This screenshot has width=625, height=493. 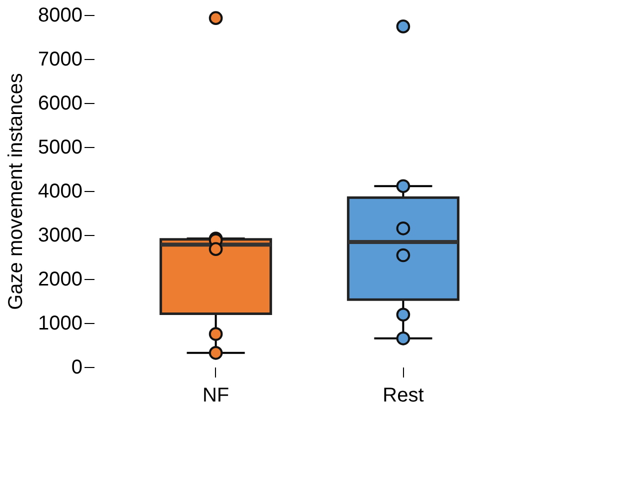 What do you see at coordinates (16, 191) in the screenshot?
I see `y-axis-title: Gaze movement instances` at bounding box center [16, 191].